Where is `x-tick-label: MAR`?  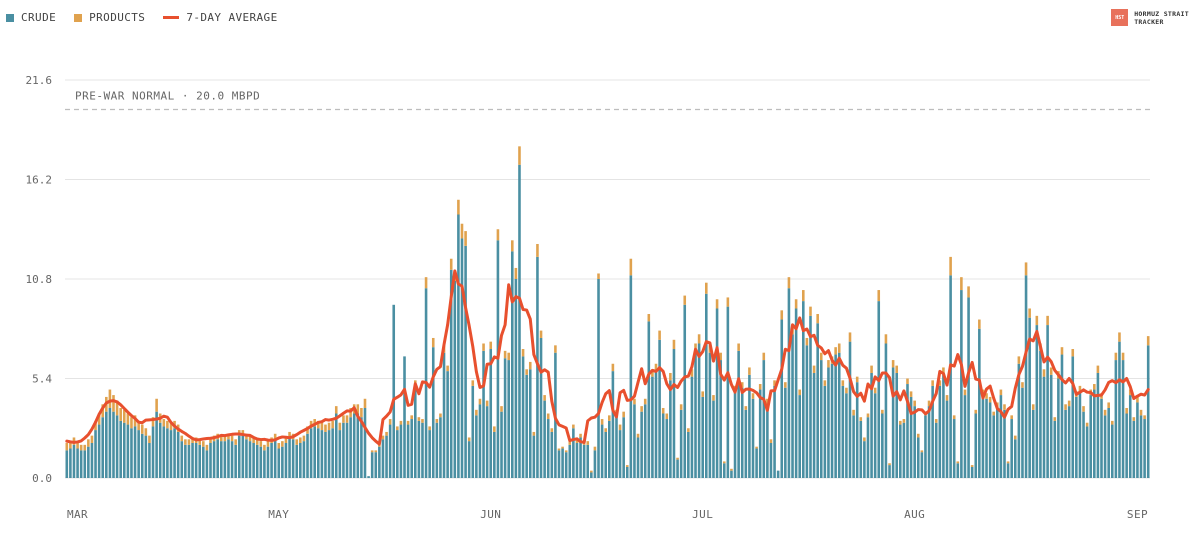
x-tick-label: MAR is located at coordinates (77, 514).